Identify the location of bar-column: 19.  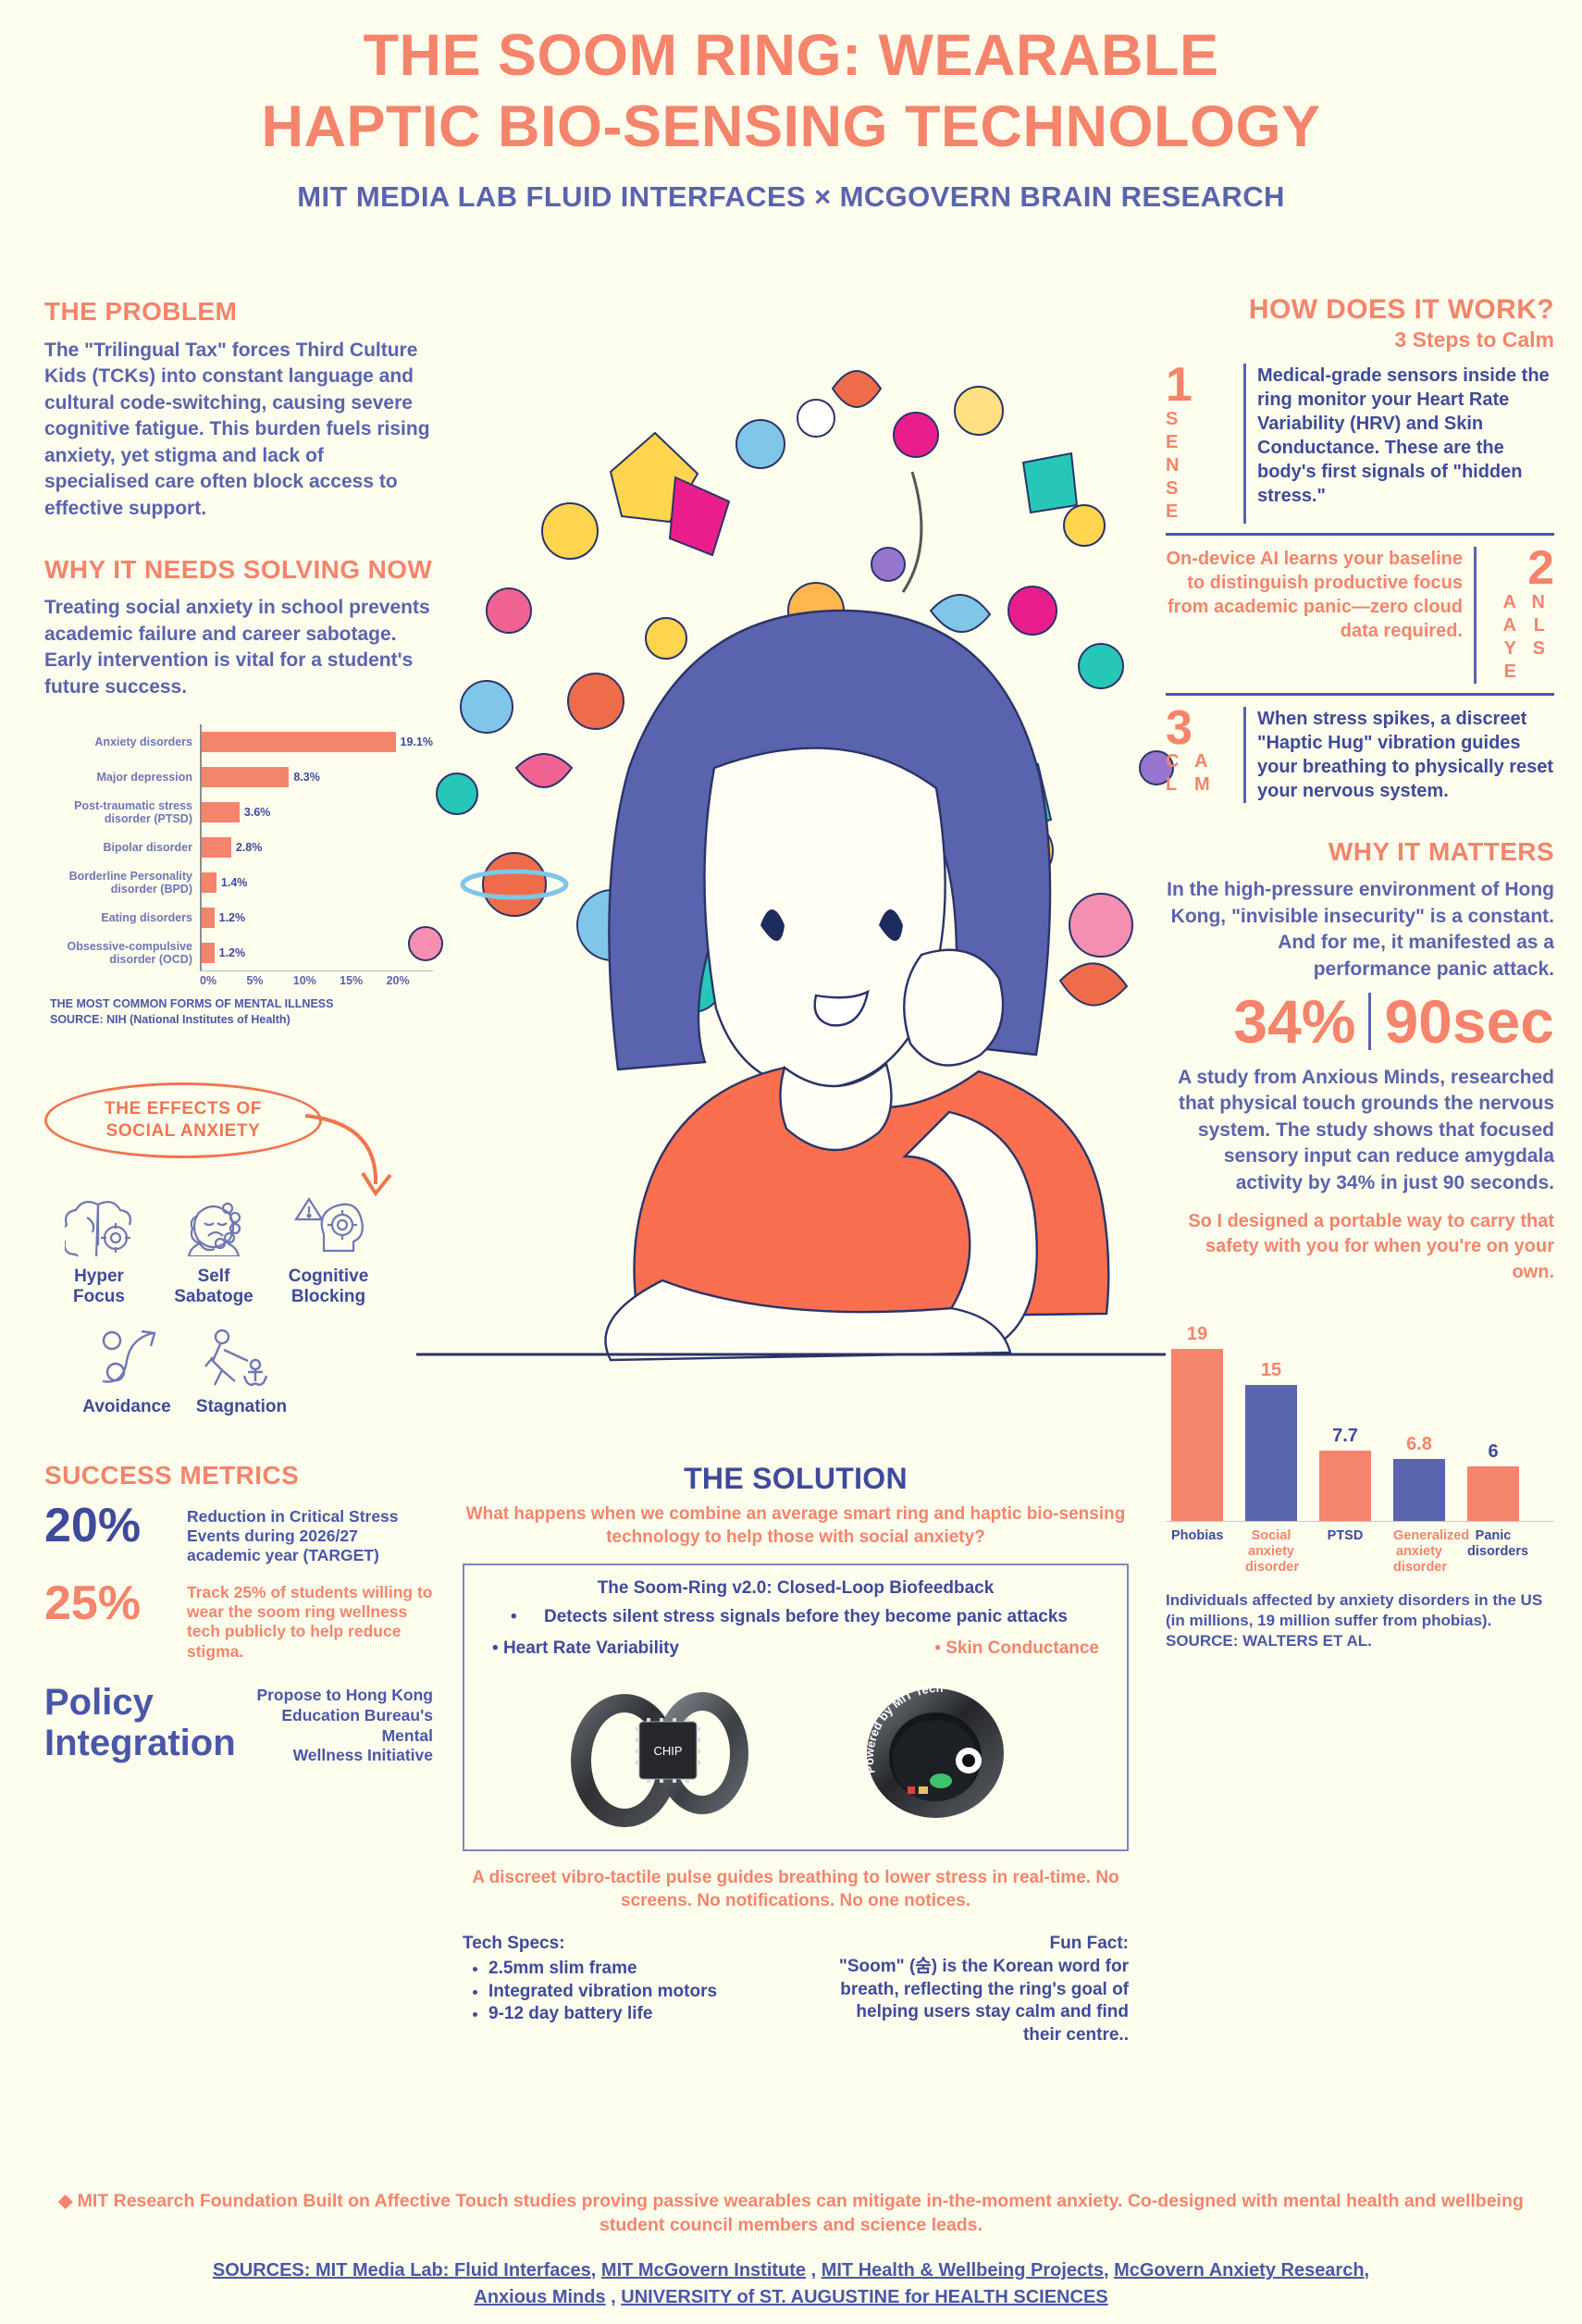
(1197, 1422).